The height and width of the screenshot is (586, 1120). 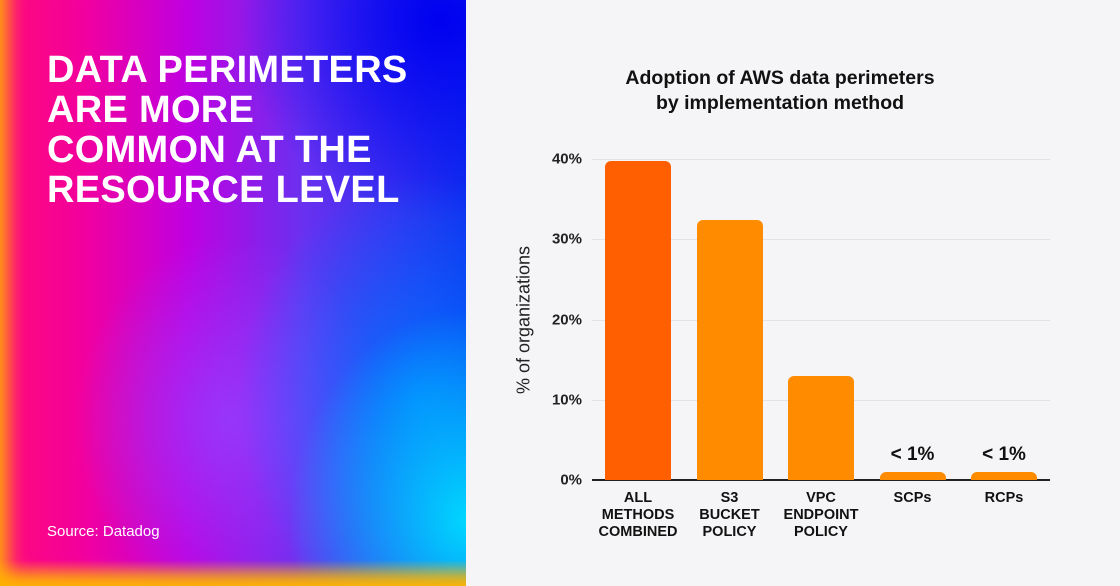 What do you see at coordinates (821, 480) in the screenshot?
I see `x-axis-line` at bounding box center [821, 480].